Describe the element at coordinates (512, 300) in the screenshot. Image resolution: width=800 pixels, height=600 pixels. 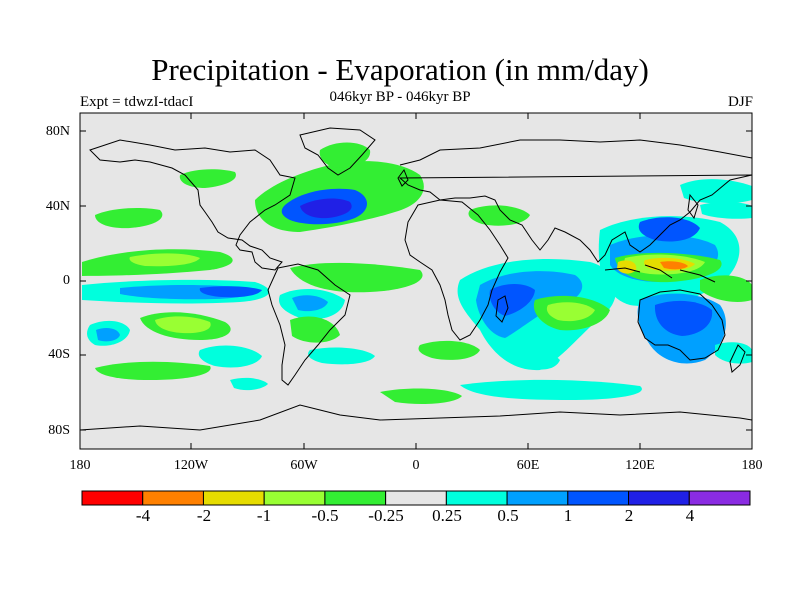
I see `contour-indian-darkblue` at that location.